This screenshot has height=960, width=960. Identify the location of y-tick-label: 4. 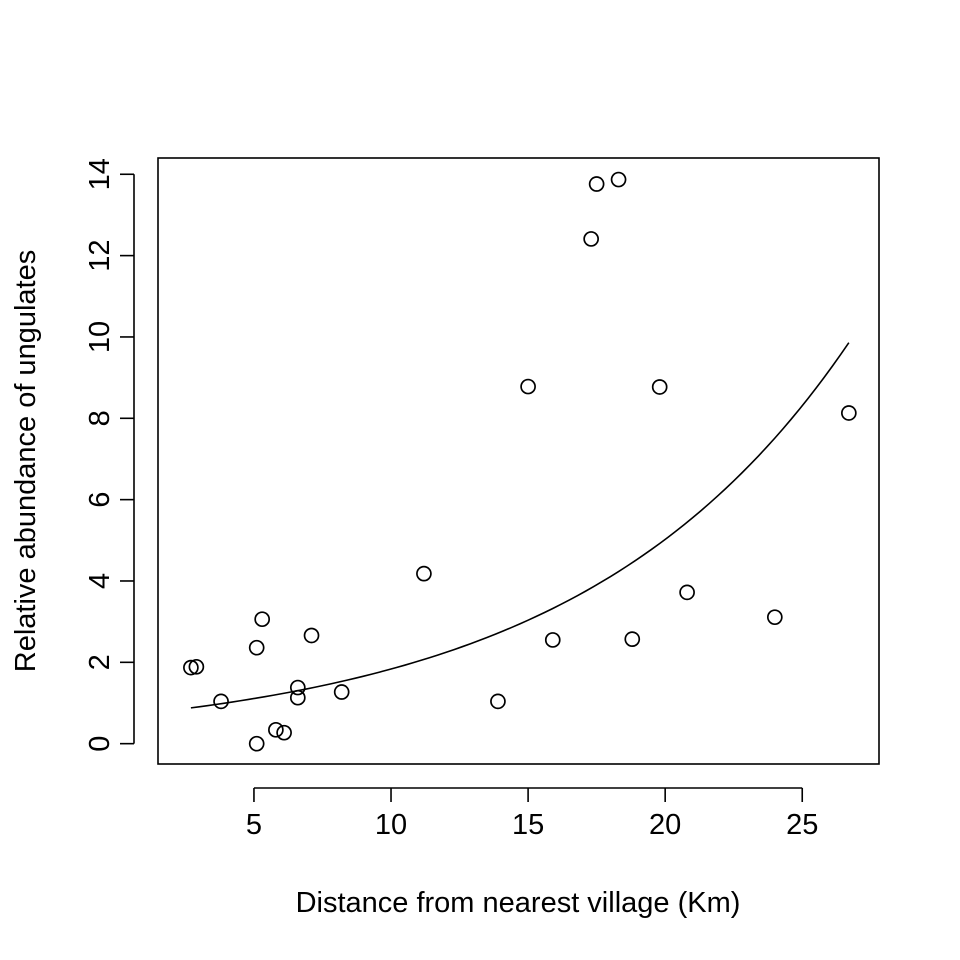
(100, 581).